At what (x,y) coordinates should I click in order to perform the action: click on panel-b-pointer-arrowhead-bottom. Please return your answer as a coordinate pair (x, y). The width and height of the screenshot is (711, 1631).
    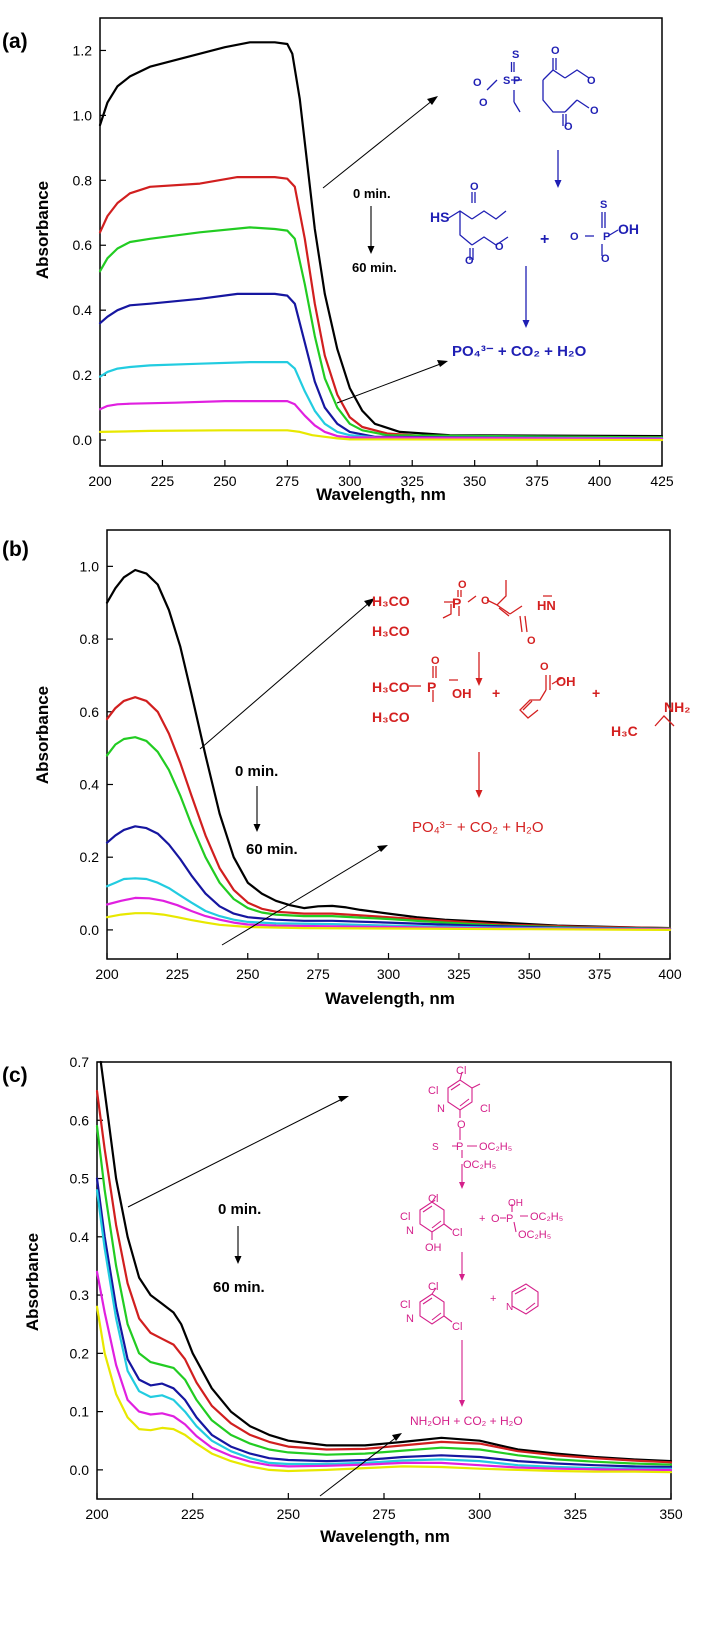
    Looking at the image, I should click on (382, 848).